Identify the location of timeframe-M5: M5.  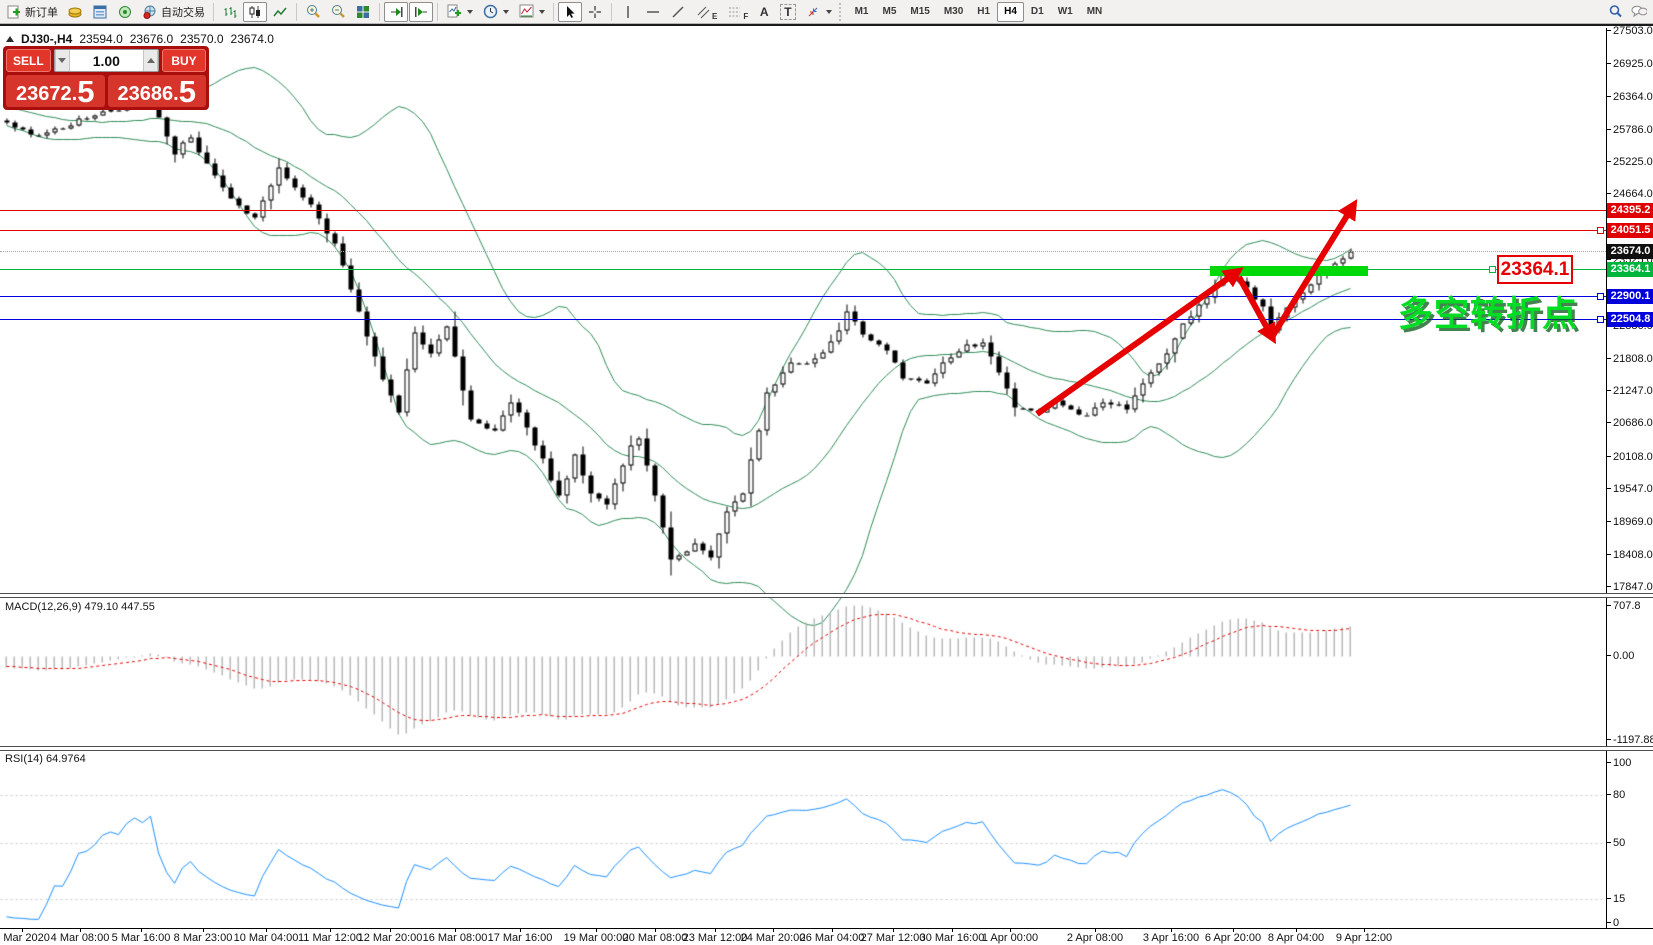
(889, 12).